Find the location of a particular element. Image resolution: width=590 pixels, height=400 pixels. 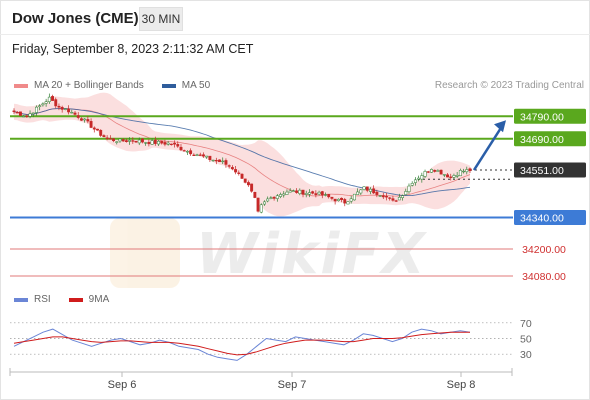

legend-label-rsi-ma: 9MA is located at coordinates (99, 299).